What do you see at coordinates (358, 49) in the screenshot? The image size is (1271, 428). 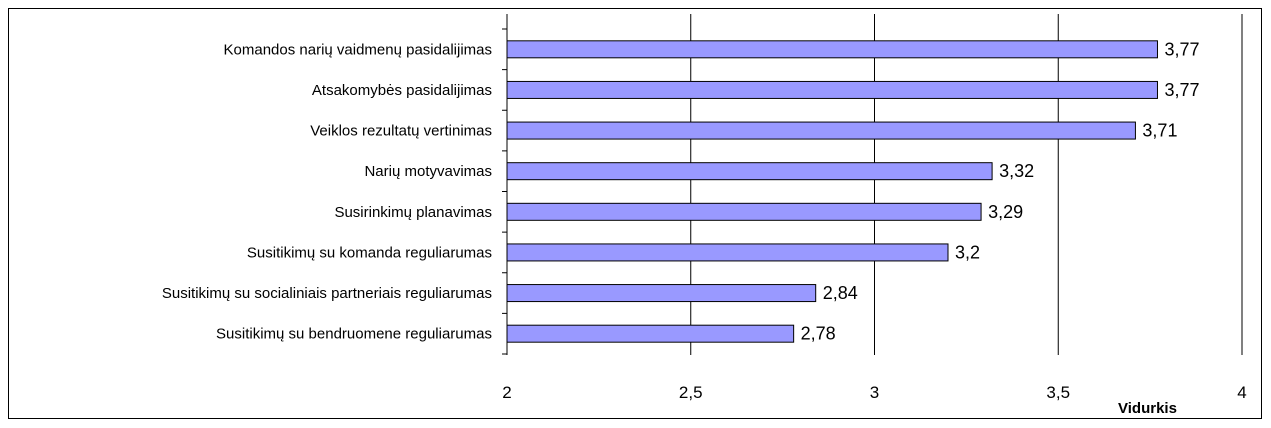 I see `category-label: Komandos narių vaidmenų pasidalijimas` at bounding box center [358, 49].